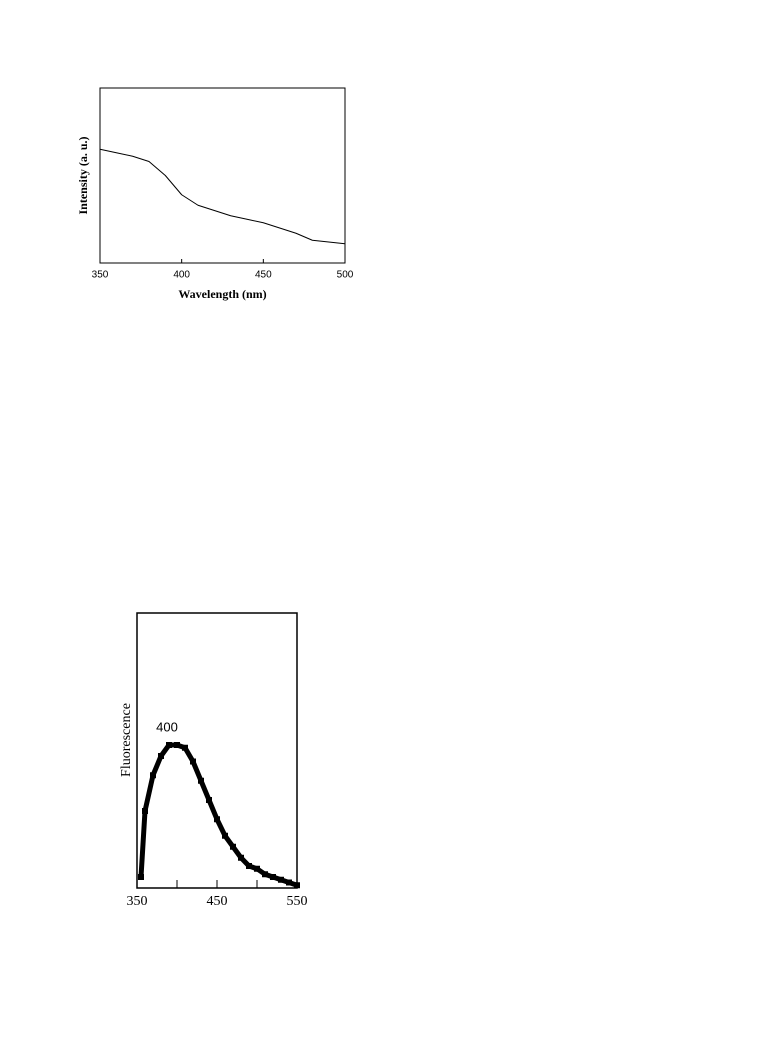  What do you see at coordinates (83, 175) in the screenshot?
I see `y-axis-label: Intensity (a. u.)` at bounding box center [83, 175].